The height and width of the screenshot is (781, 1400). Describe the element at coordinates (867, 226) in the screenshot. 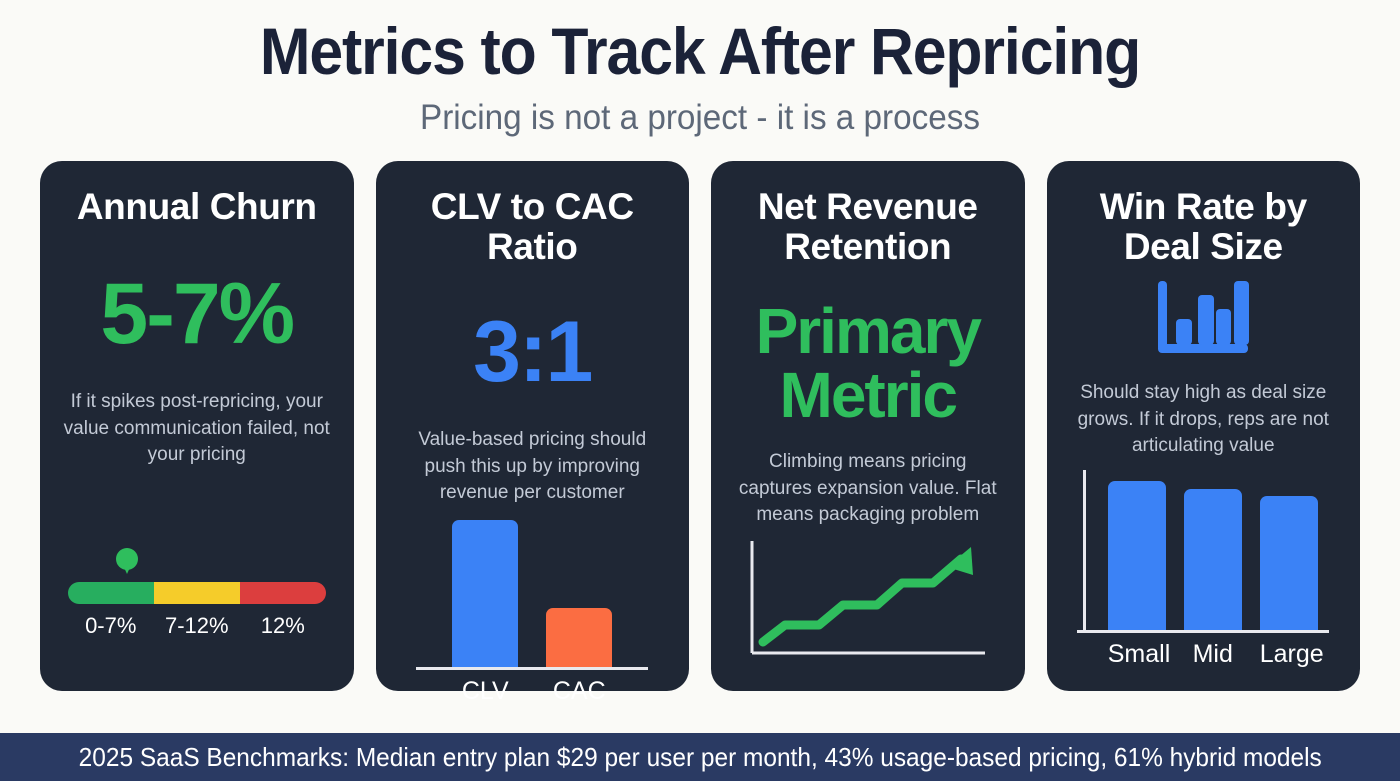

I see `card-title: Net Revenue Retention` at that location.